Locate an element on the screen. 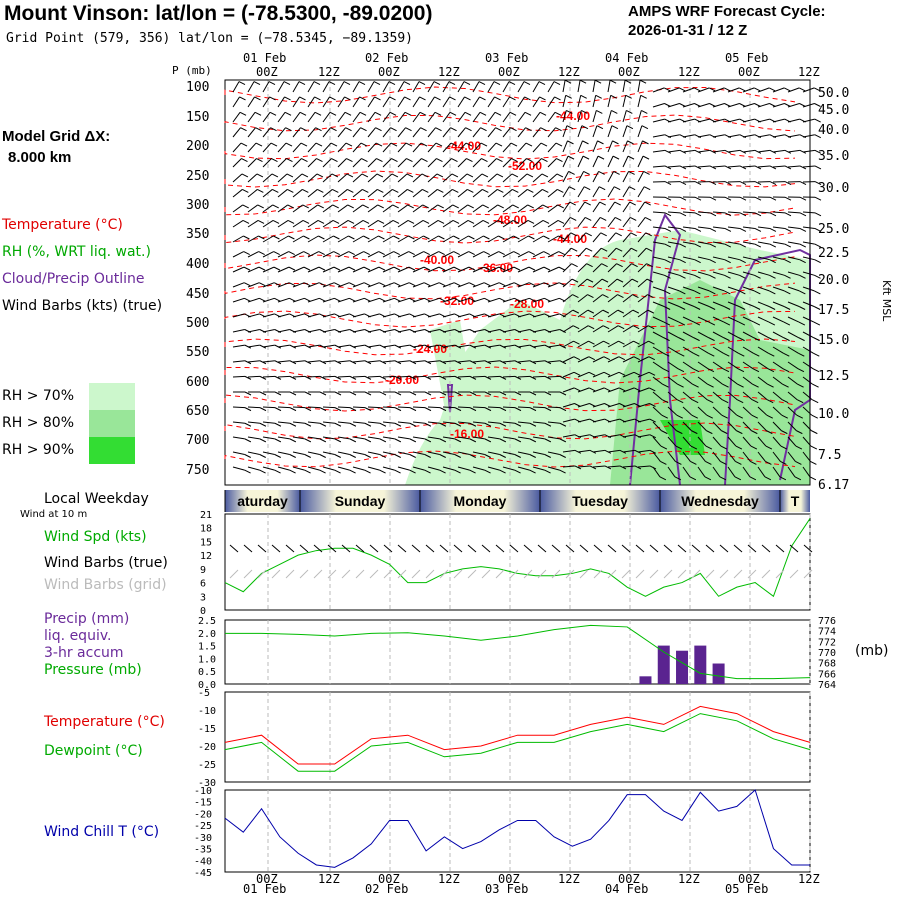 The image size is (900, 900). windchill-y-tick: -20 is located at coordinates (203, 814).